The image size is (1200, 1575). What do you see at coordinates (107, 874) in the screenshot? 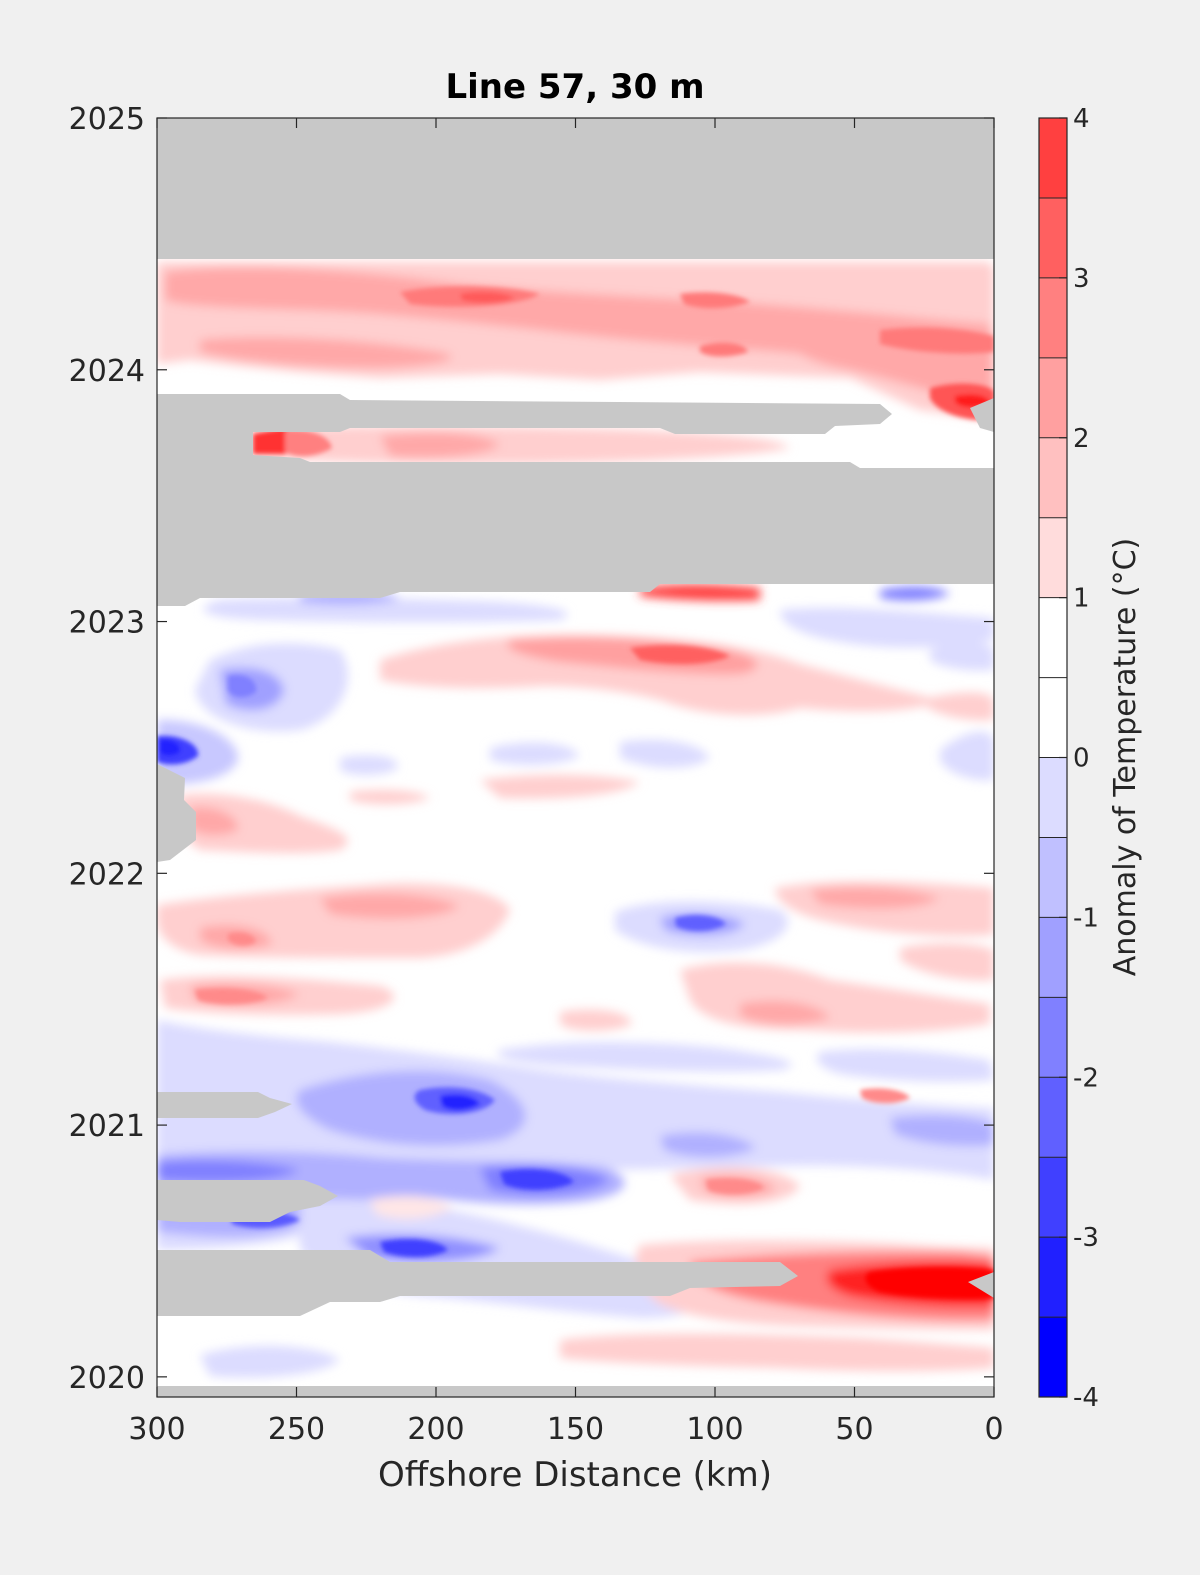
I see `y-tick-label: 2022` at bounding box center [107, 874].